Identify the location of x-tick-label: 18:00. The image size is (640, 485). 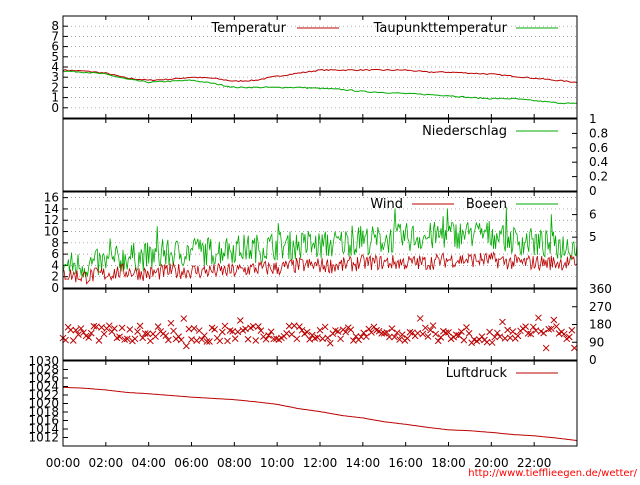
(448, 463).